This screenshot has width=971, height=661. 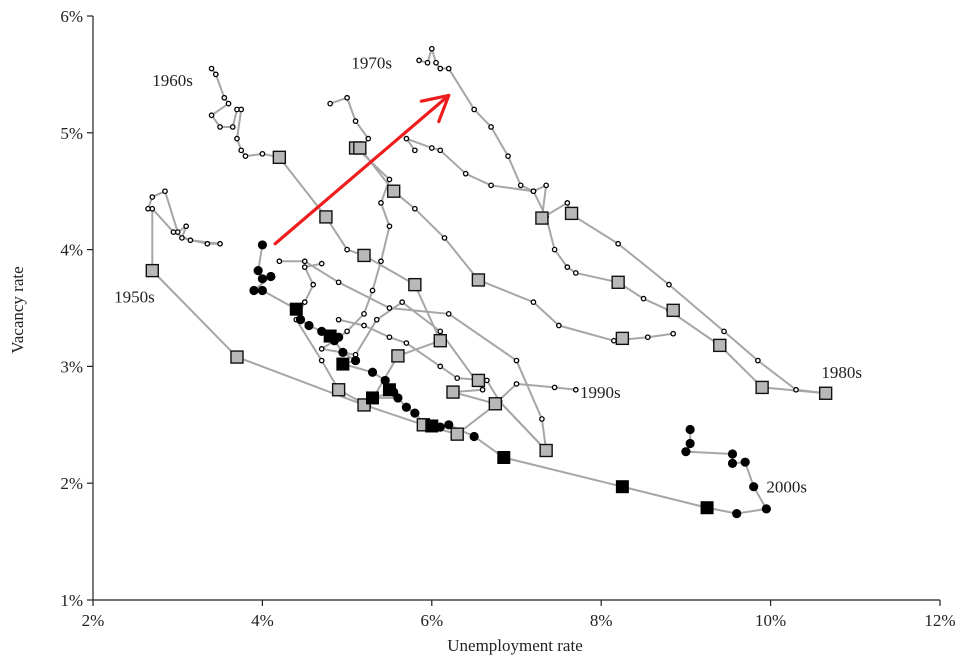 What do you see at coordinates (71, 16) in the screenshot?
I see `y-tick-label: 6%` at bounding box center [71, 16].